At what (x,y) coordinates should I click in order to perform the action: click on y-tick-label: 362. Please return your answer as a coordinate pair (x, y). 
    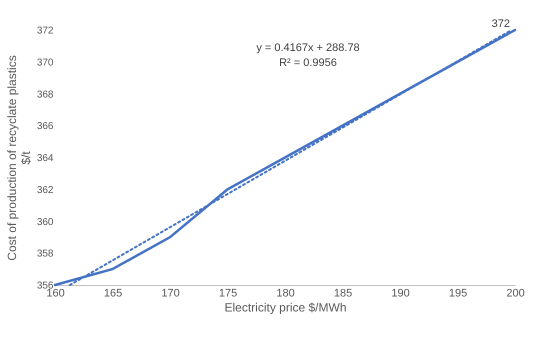
    Looking at the image, I should click on (45, 190).